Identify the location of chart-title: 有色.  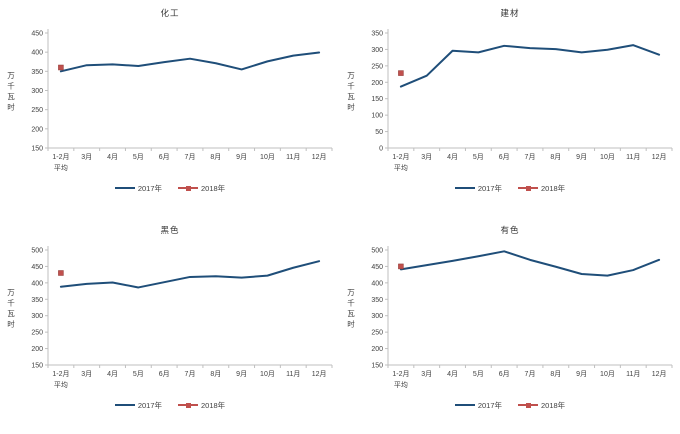
(510, 230).